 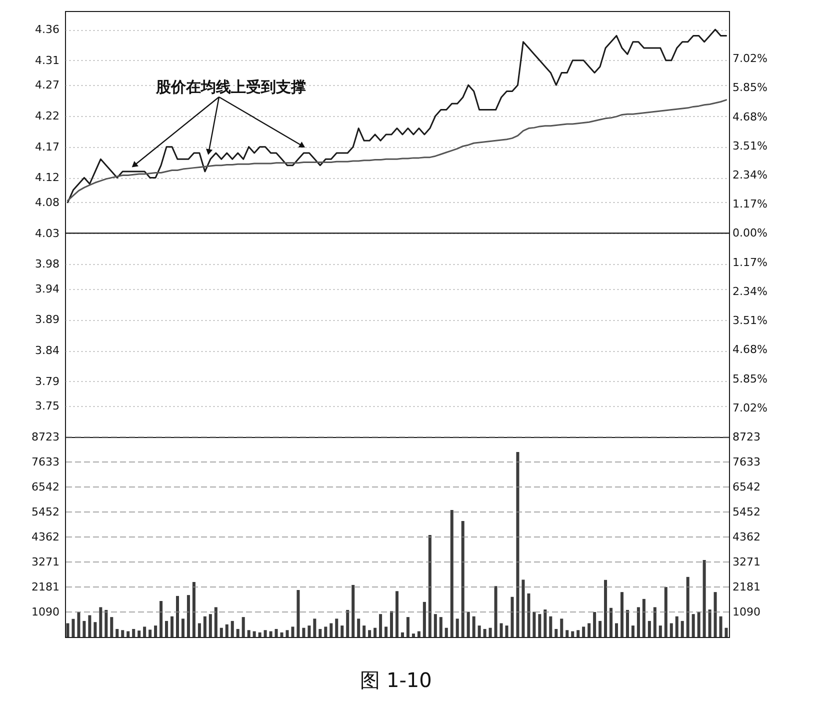 I want to click on y-tick-label: 2181, so click(x=46, y=587).